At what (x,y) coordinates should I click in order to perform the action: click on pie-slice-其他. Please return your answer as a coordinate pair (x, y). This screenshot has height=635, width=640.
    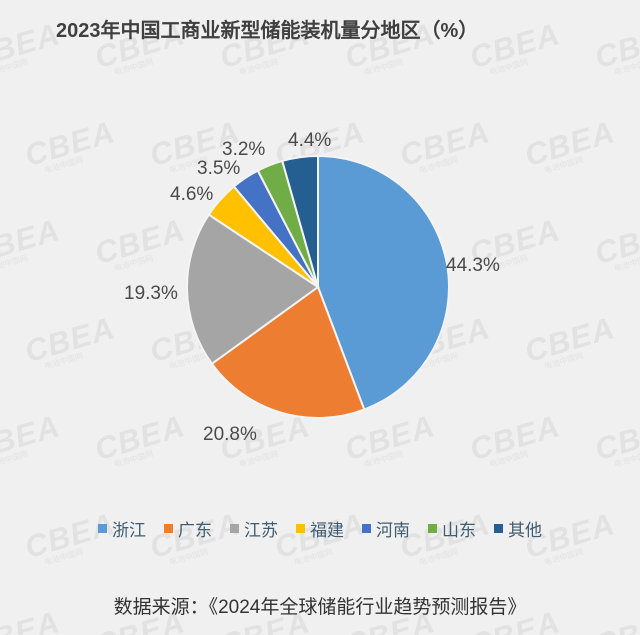
    Looking at the image, I should click on (300, 221).